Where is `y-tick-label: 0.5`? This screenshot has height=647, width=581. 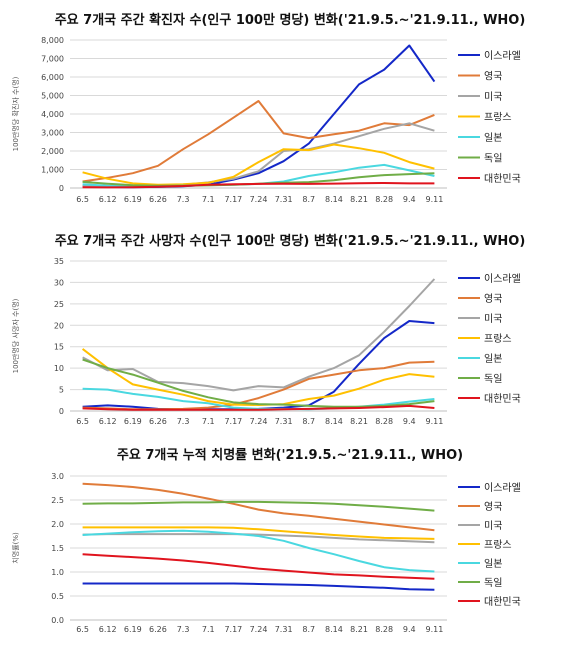
y-tick-label: 0.5 is located at coordinates (57, 596).